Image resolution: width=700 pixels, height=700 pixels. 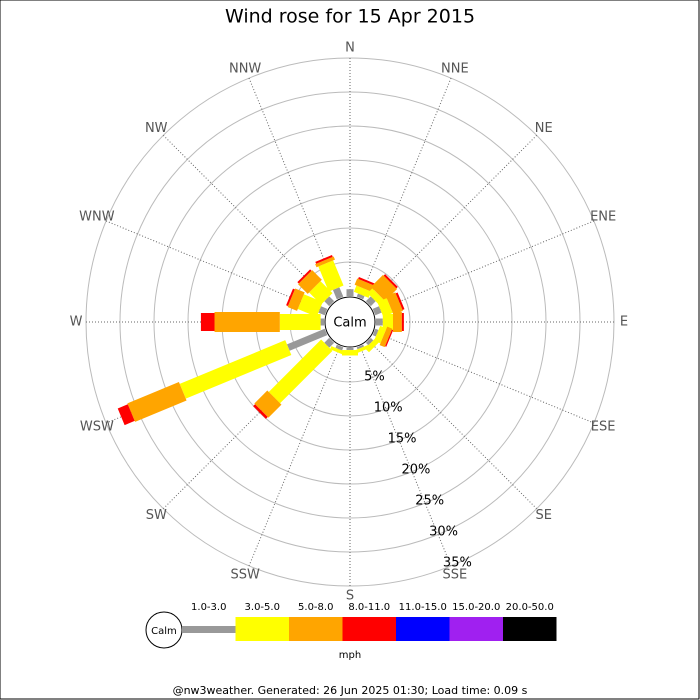 What do you see at coordinates (97, 217) in the screenshot?
I see `direction-label: WNW` at bounding box center [97, 217].